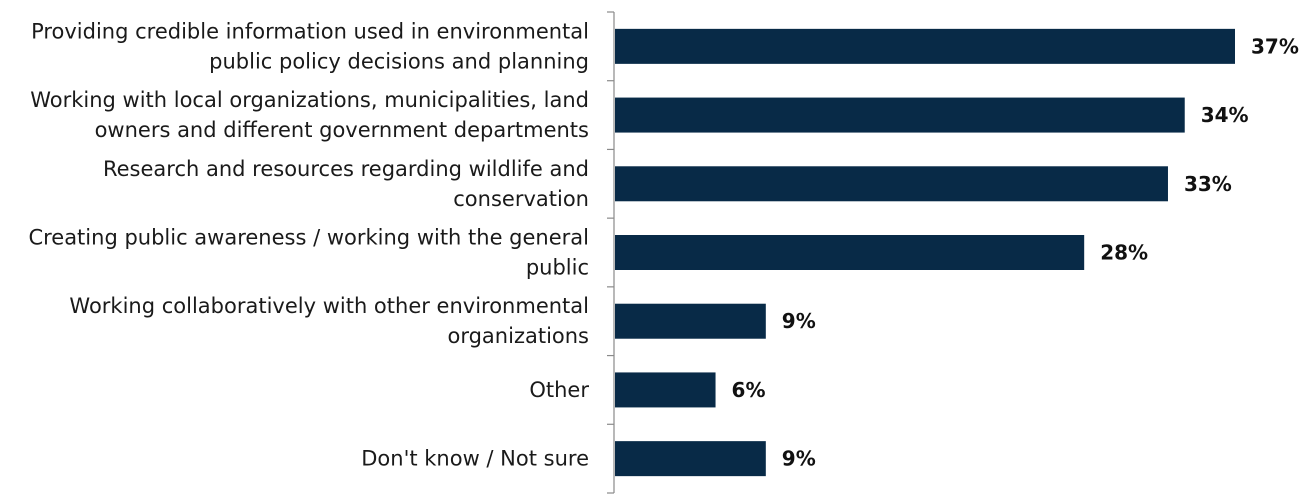  What do you see at coordinates (399, 61) in the screenshot?
I see `category-label: public policy decisions and planning` at bounding box center [399, 61].